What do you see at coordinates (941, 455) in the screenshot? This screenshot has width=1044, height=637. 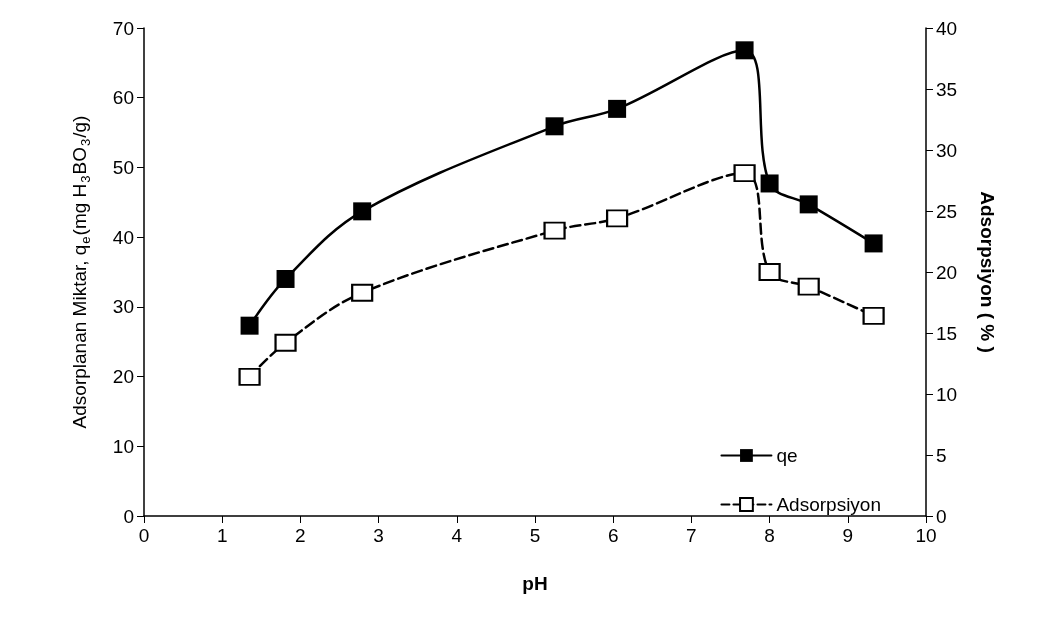 I see `y2-tick-label: 5` at bounding box center [941, 455].